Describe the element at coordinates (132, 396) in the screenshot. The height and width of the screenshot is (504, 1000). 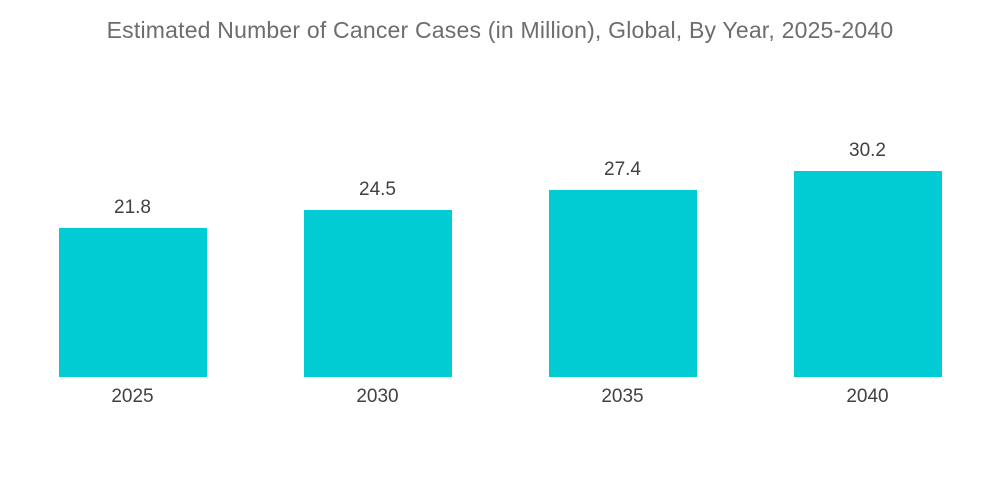
I see `x-tick-2025: 2025` at that location.